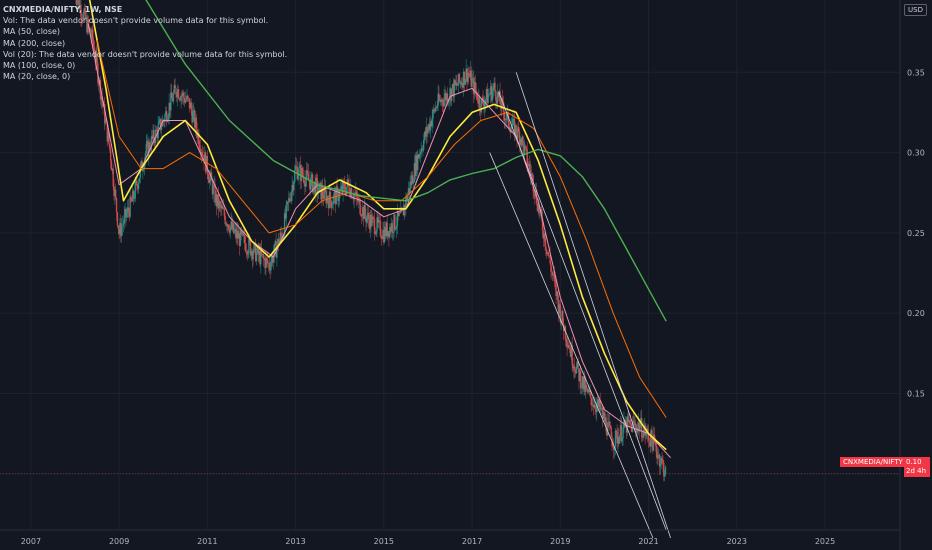  Describe the element at coordinates (39, 66) in the screenshot. I see `legend-ma100: MA (100, close, 0)` at that location.